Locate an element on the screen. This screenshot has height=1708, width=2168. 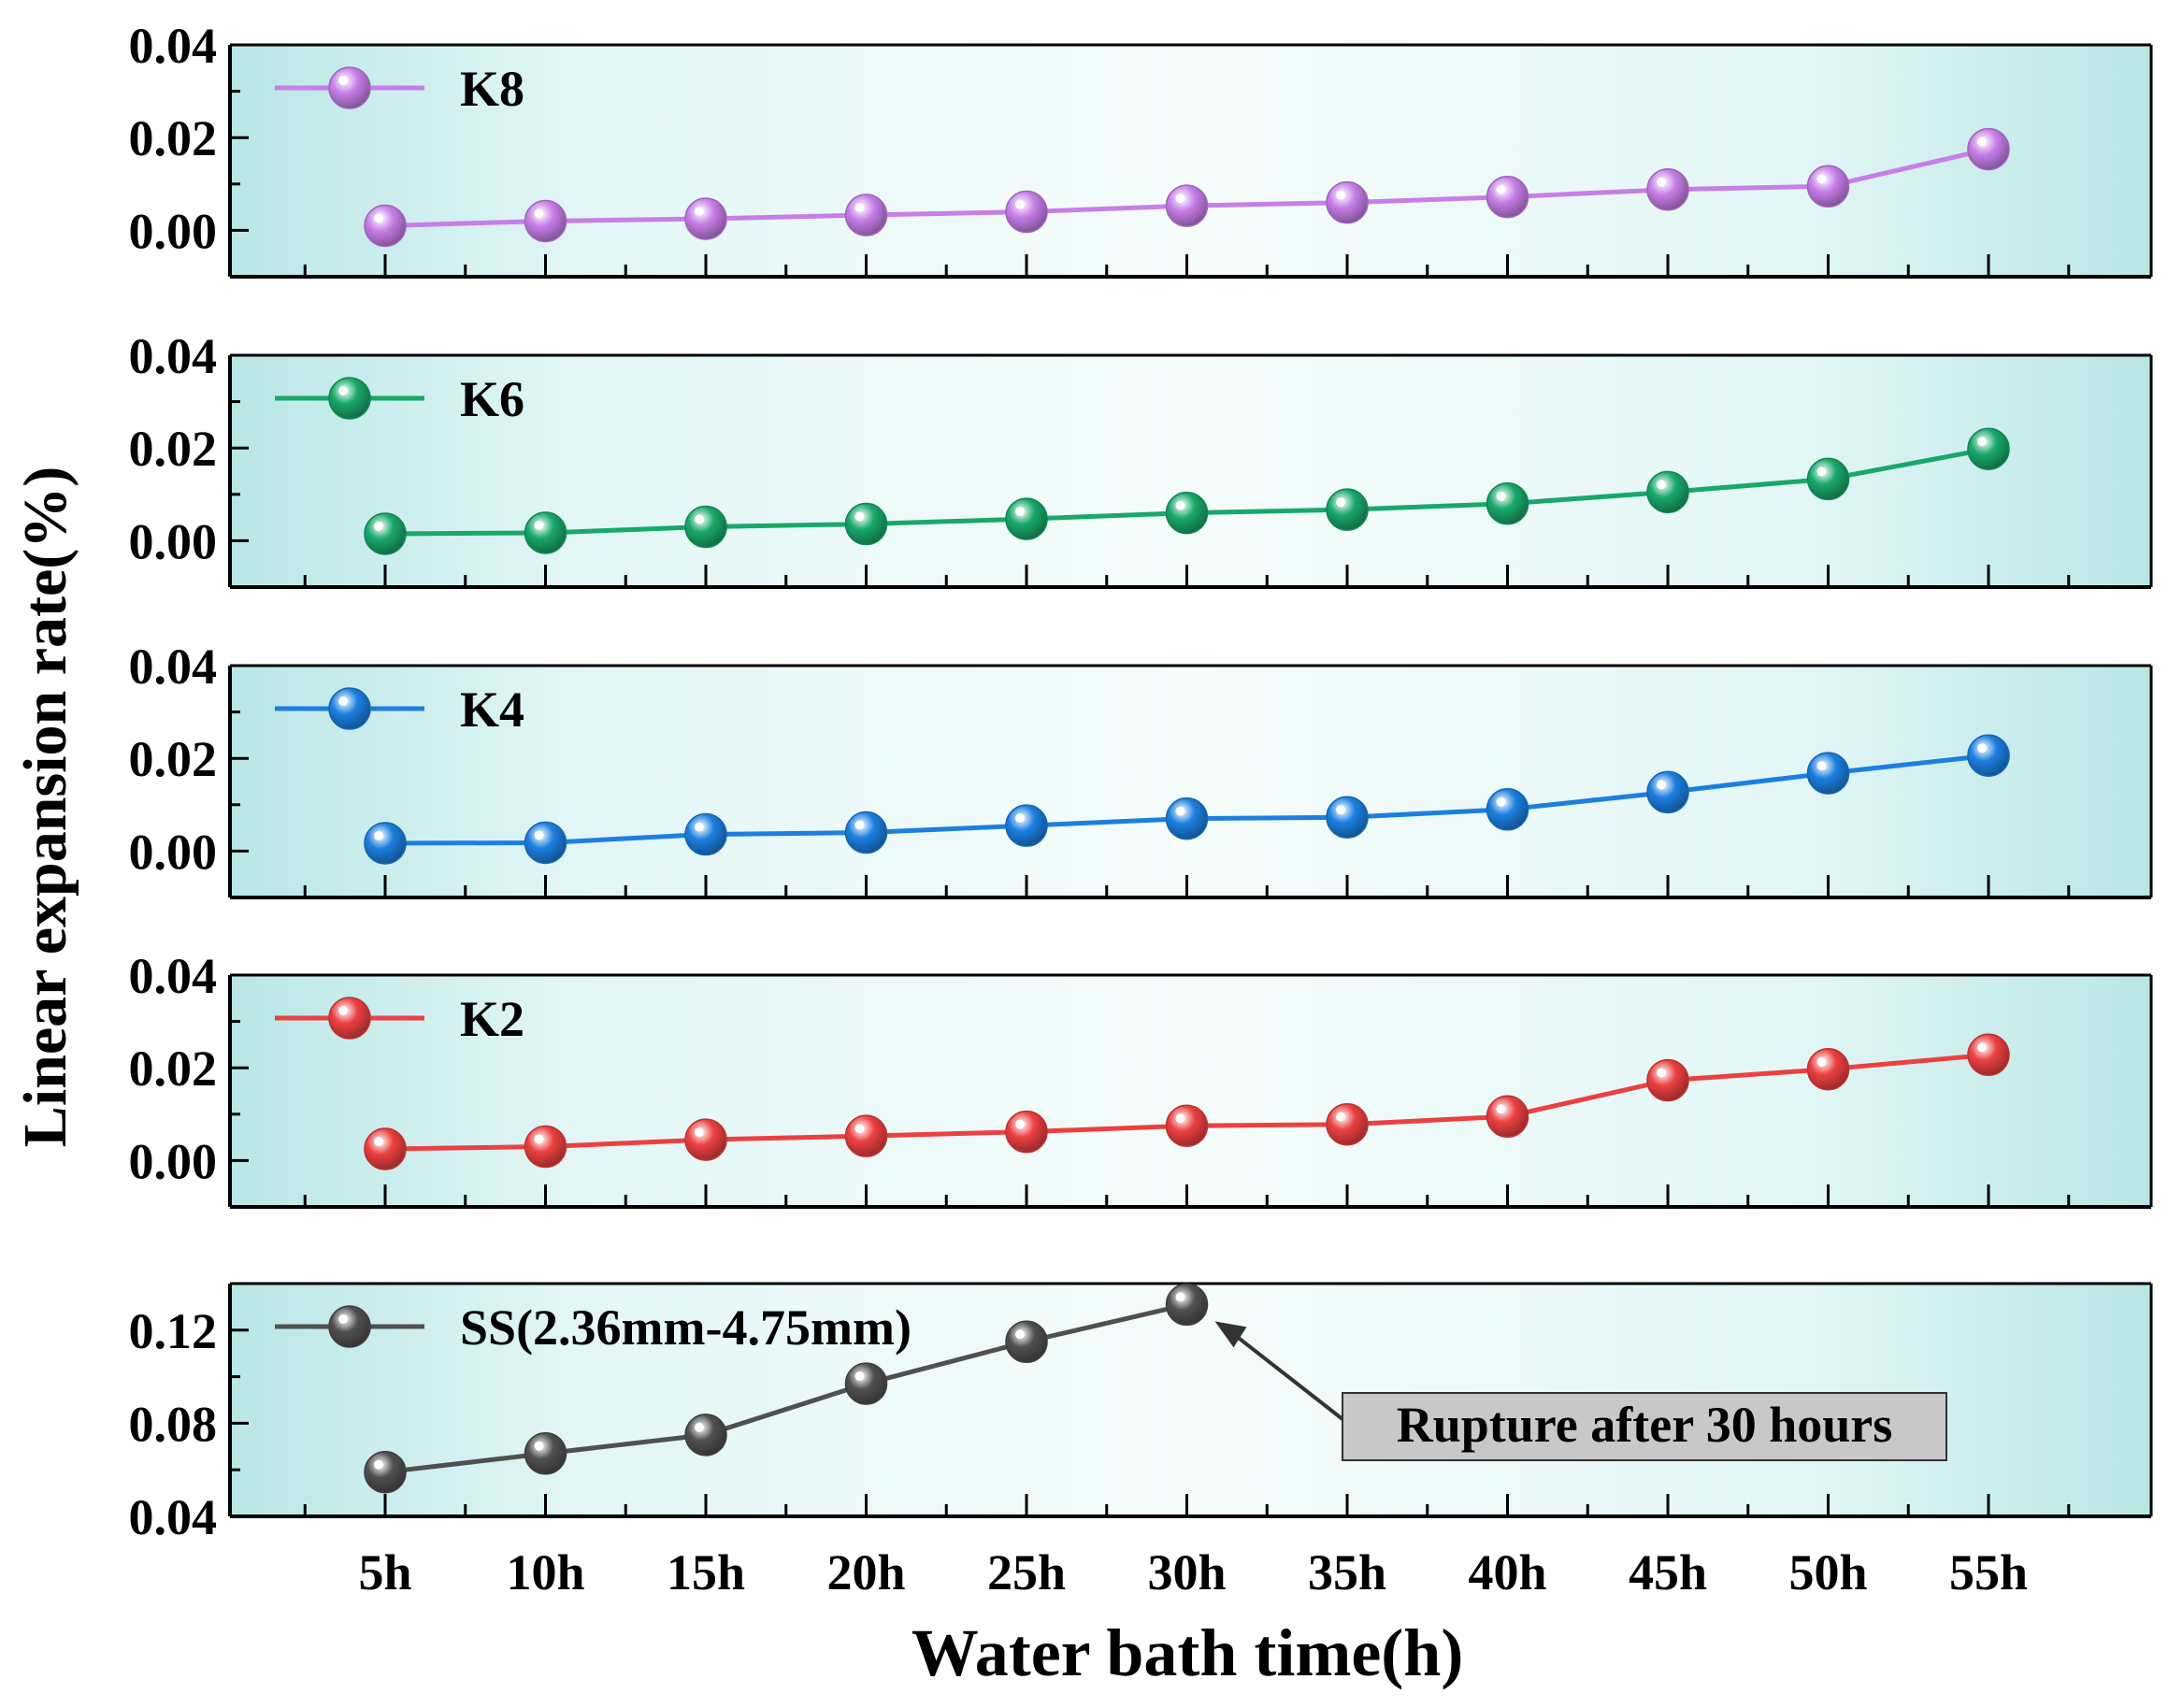
y-tick-label: 0.08 is located at coordinates (173, 1424).